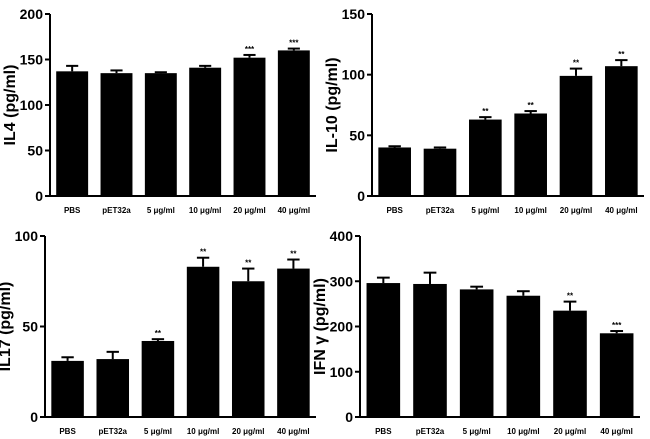 The height and width of the screenshot is (439, 650). Describe the element at coordinates (621, 54) in the screenshot. I see `panel-2-significance-5: **` at that location.